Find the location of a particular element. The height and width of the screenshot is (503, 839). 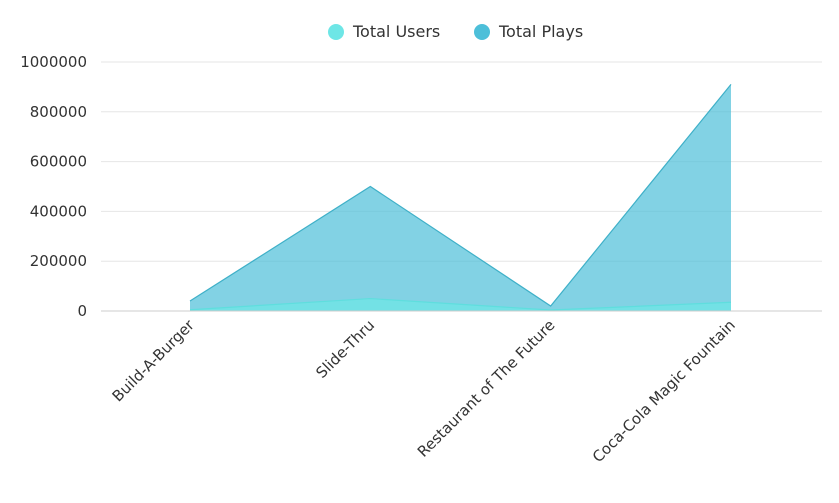

x-tick-label: Slide-Thru is located at coordinates (345, 349).